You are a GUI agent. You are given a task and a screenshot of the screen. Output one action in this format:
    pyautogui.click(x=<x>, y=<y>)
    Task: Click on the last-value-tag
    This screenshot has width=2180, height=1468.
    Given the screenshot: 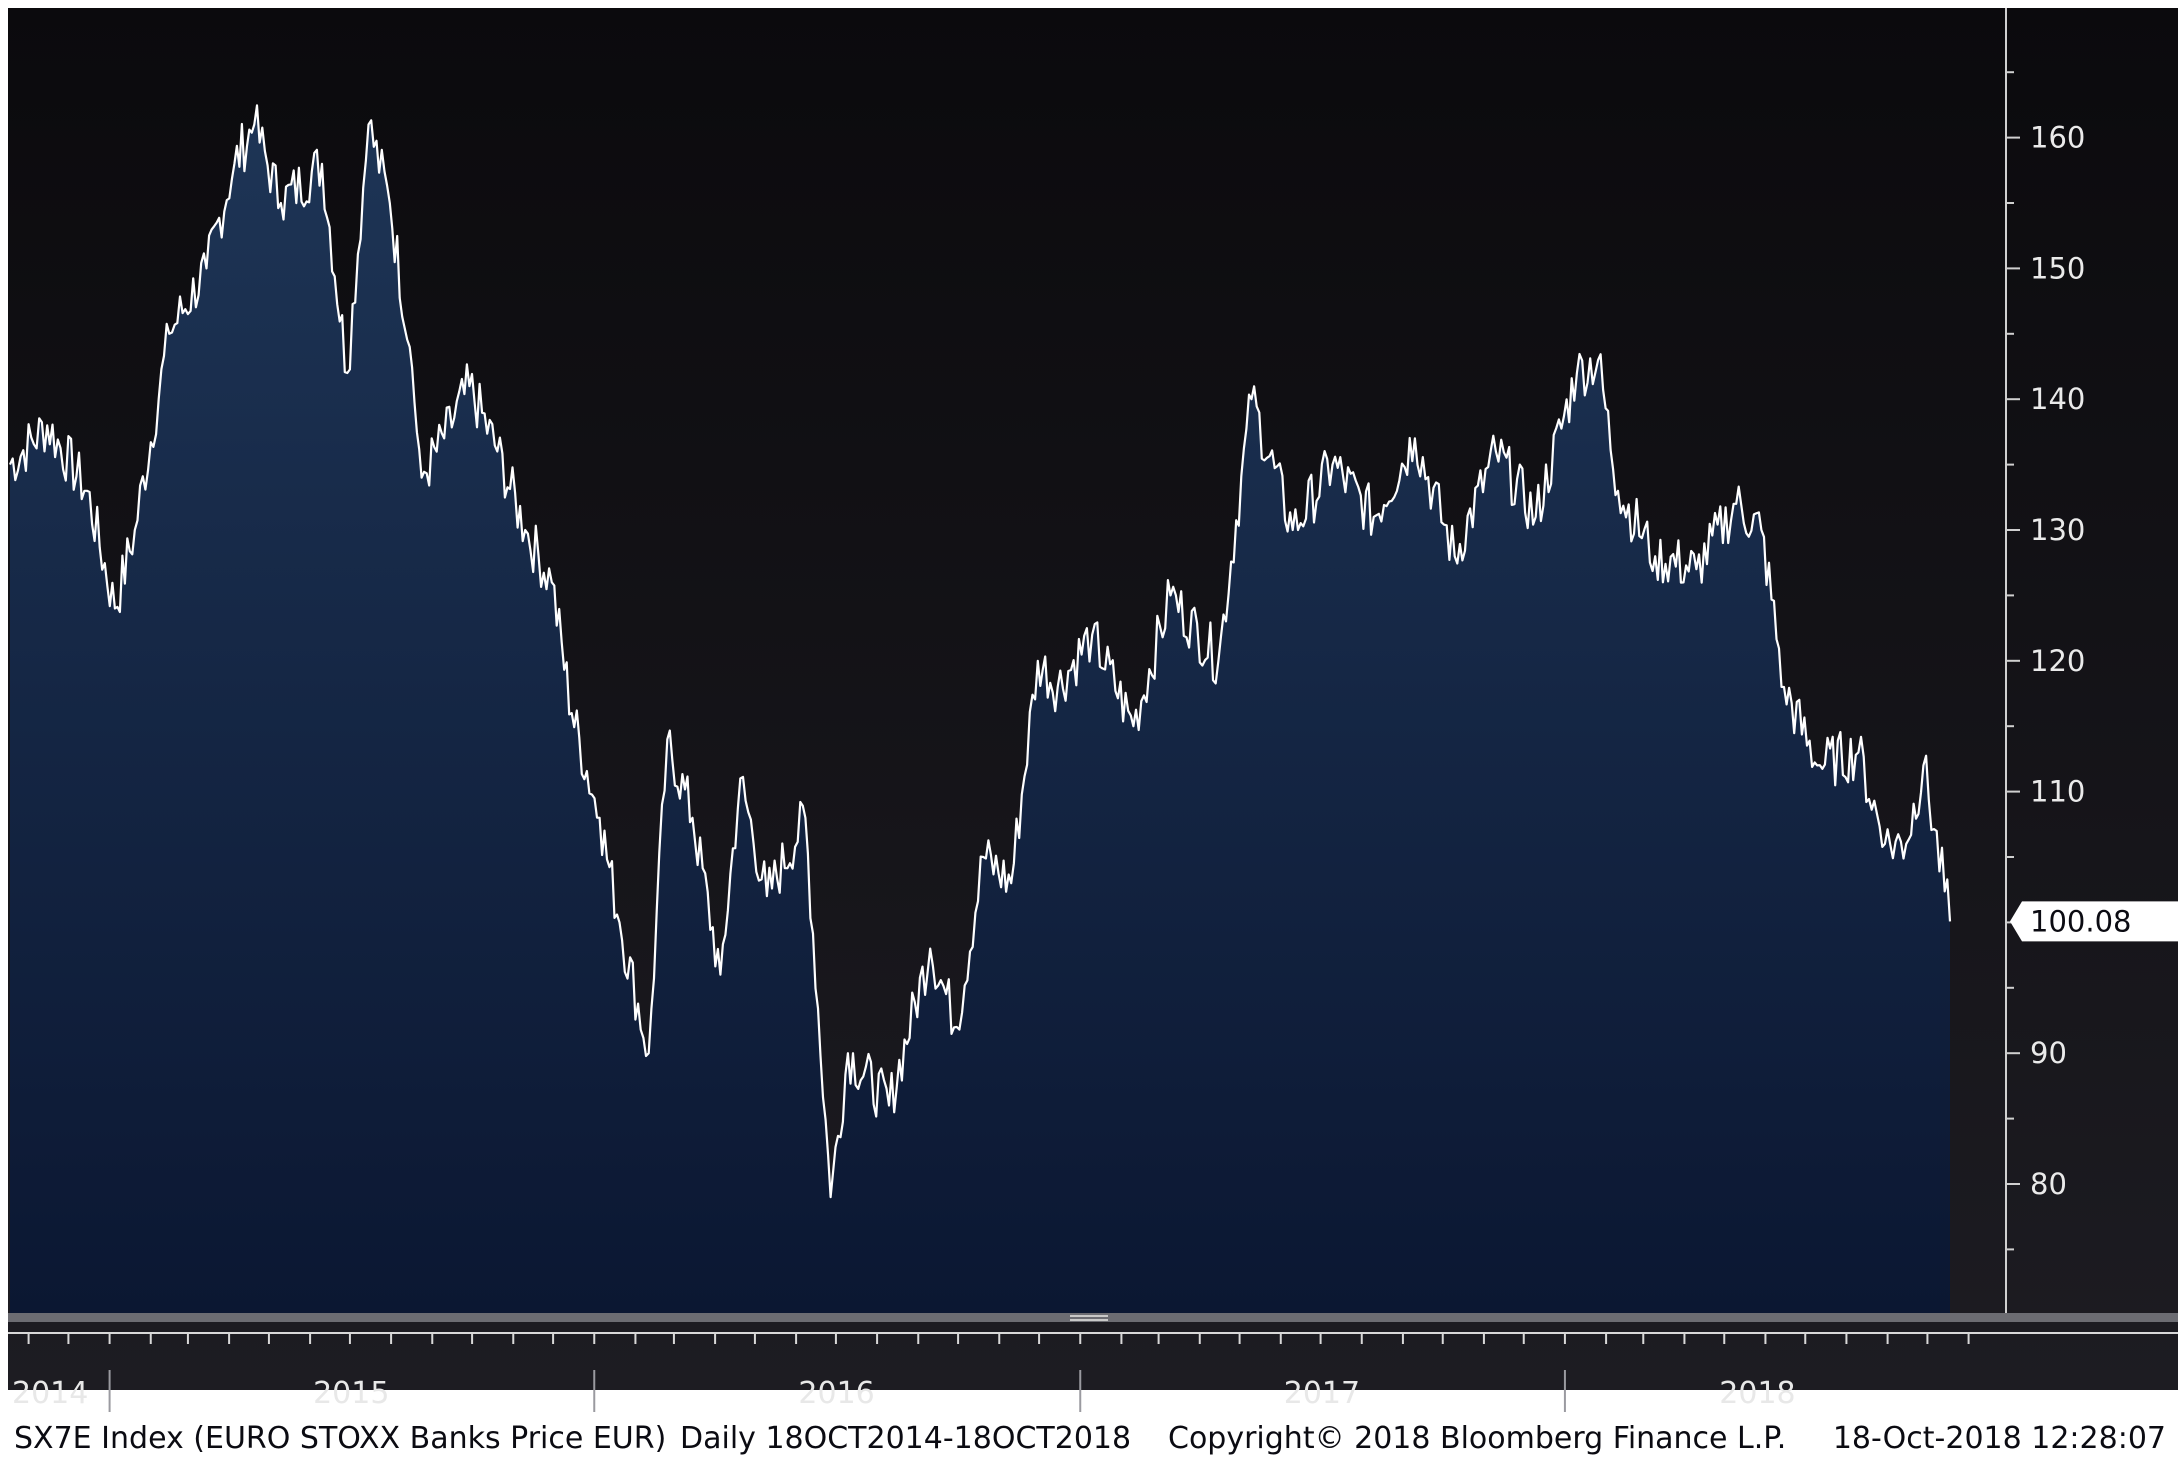 What is the action you would take?
    pyautogui.click(x=2094, y=921)
    